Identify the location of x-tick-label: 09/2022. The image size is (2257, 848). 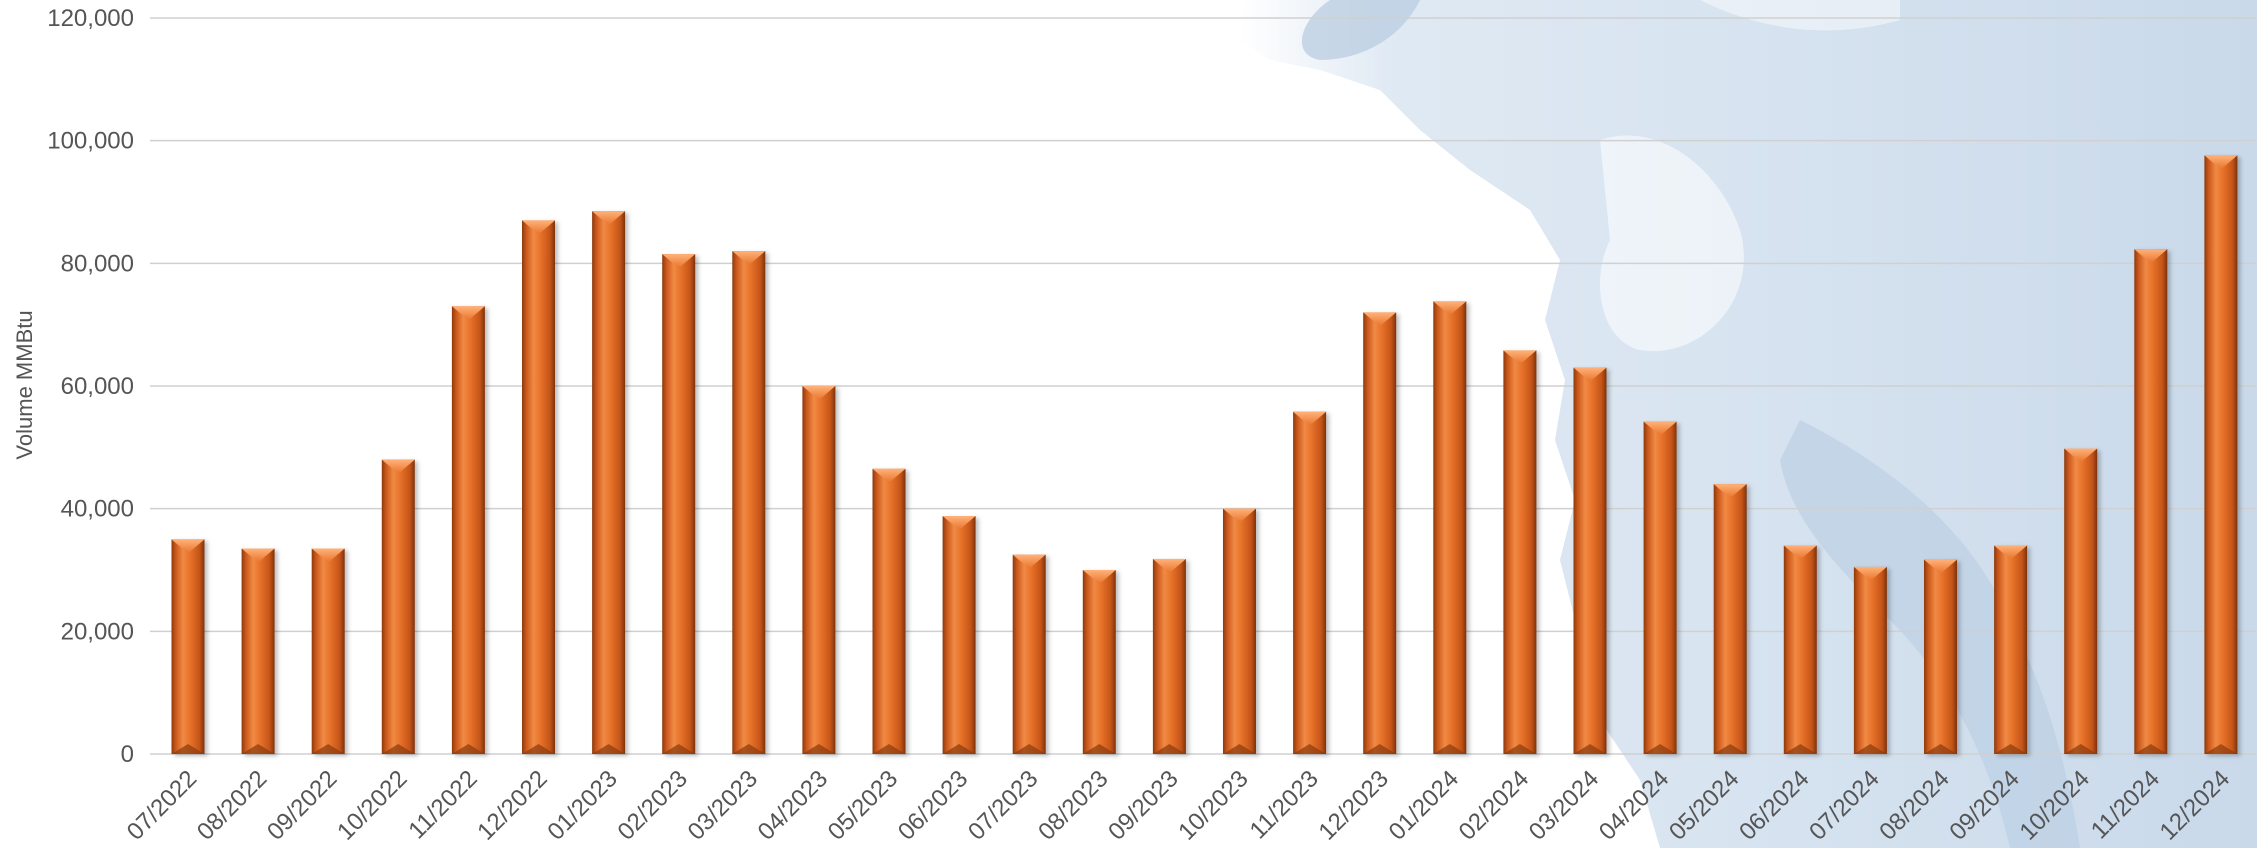
(302, 805).